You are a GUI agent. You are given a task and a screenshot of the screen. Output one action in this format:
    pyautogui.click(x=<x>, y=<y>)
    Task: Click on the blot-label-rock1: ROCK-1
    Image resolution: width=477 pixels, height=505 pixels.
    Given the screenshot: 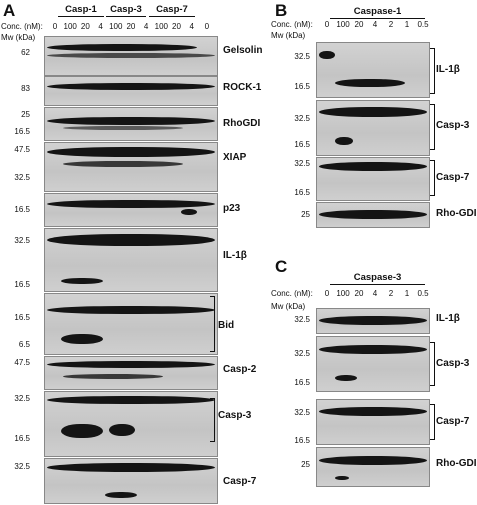 What is the action you would take?
    pyautogui.click(x=242, y=87)
    